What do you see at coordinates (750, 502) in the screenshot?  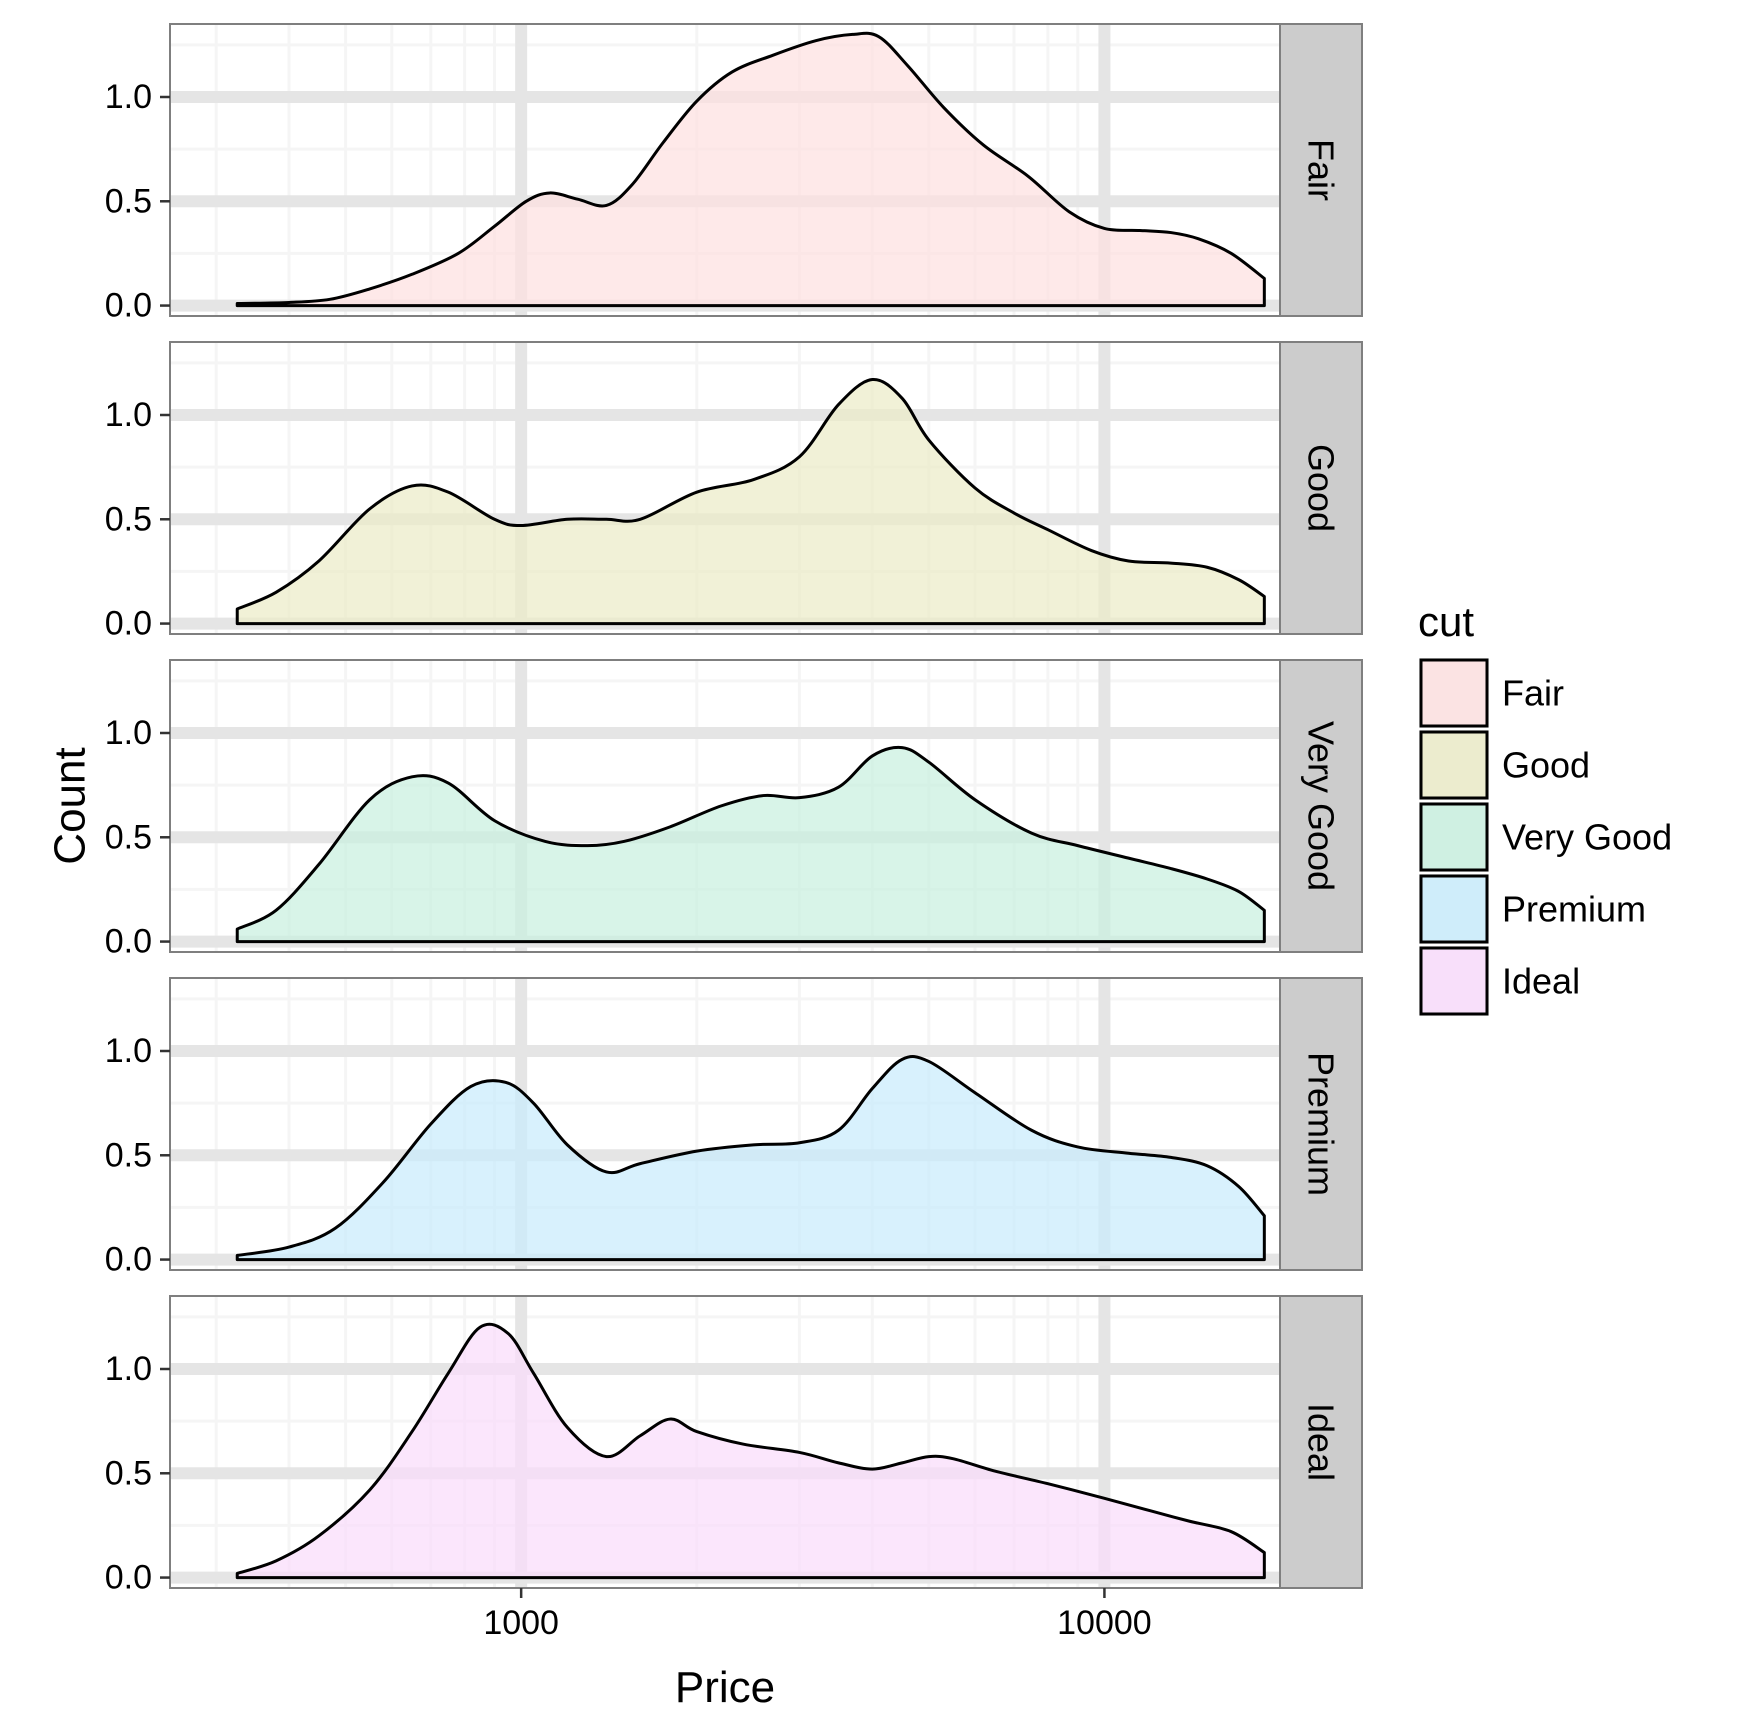 I see `density-area-good` at bounding box center [750, 502].